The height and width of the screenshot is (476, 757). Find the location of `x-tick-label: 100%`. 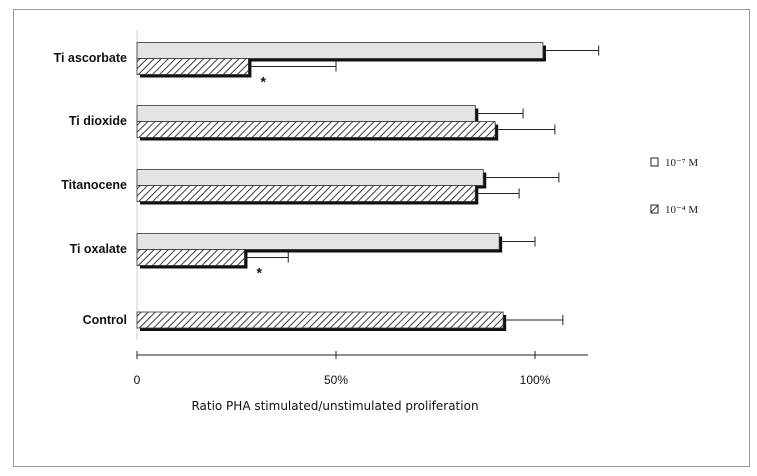

x-tick-label: 100% is located at coordinates (535, 380).